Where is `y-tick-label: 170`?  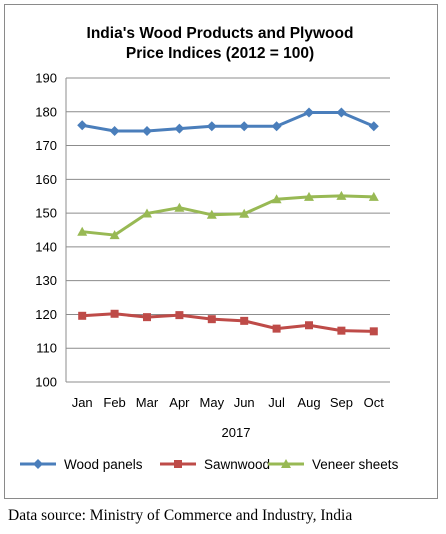 y-tick-label: 170 is located at coordinates (46, 145).